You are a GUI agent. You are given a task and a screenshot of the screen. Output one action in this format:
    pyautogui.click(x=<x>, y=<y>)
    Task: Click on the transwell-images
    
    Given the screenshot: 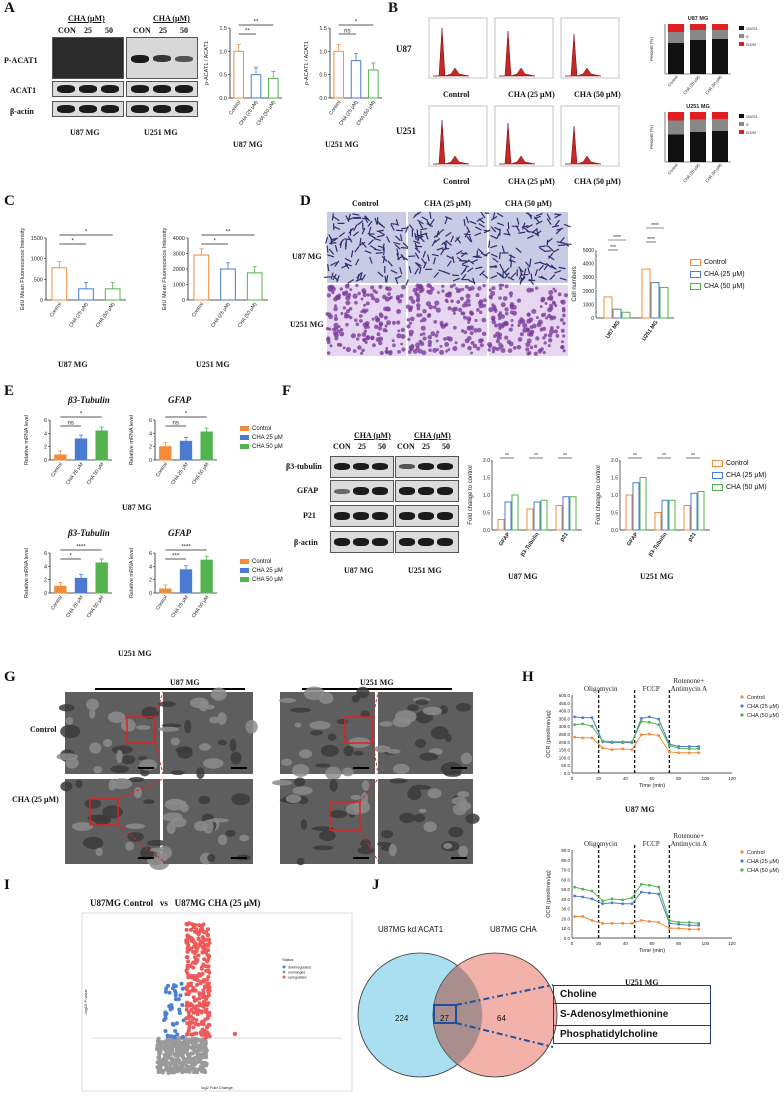 What is the action you would take?
    pyautogui.click(x=448, y=284)
    